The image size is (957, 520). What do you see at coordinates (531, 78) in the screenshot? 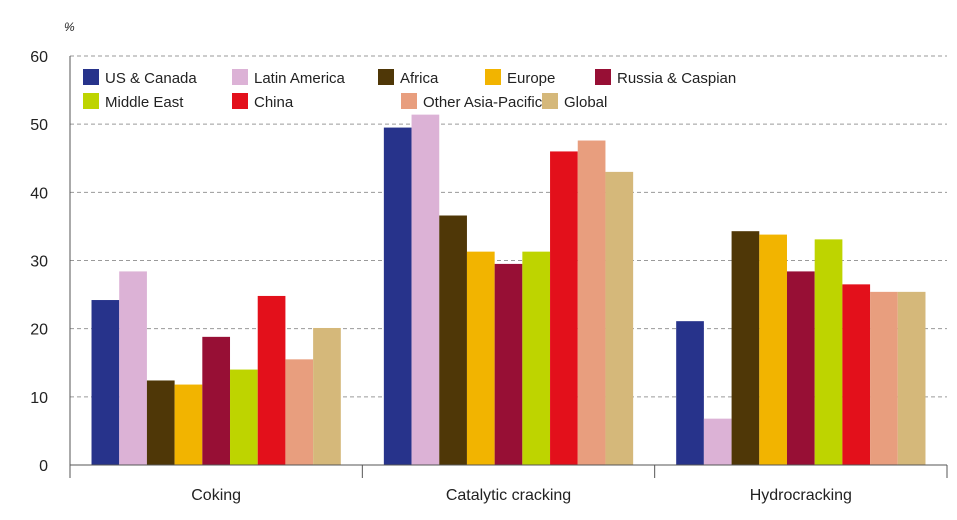
I see `legend-label: Europe` at bounding box center [531, 78].